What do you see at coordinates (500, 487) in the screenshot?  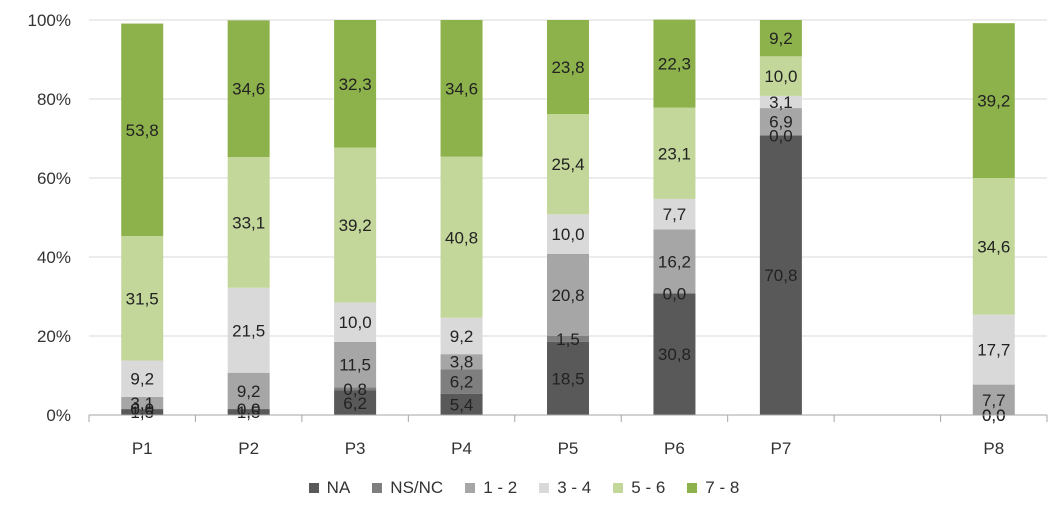 I see `legend-label: 1 - 2` at bounding box center [500, 487].